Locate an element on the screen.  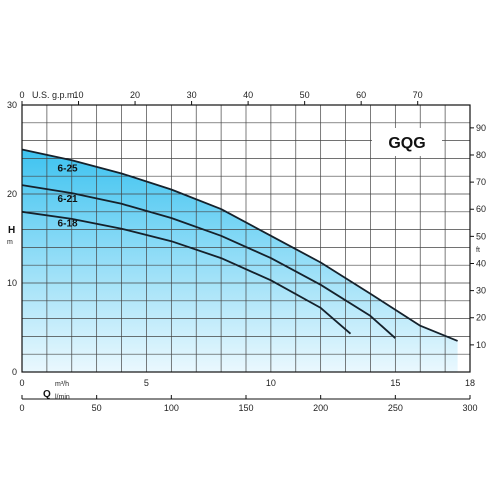
x-tick-label: 10 is located at coordinates (271, 383).